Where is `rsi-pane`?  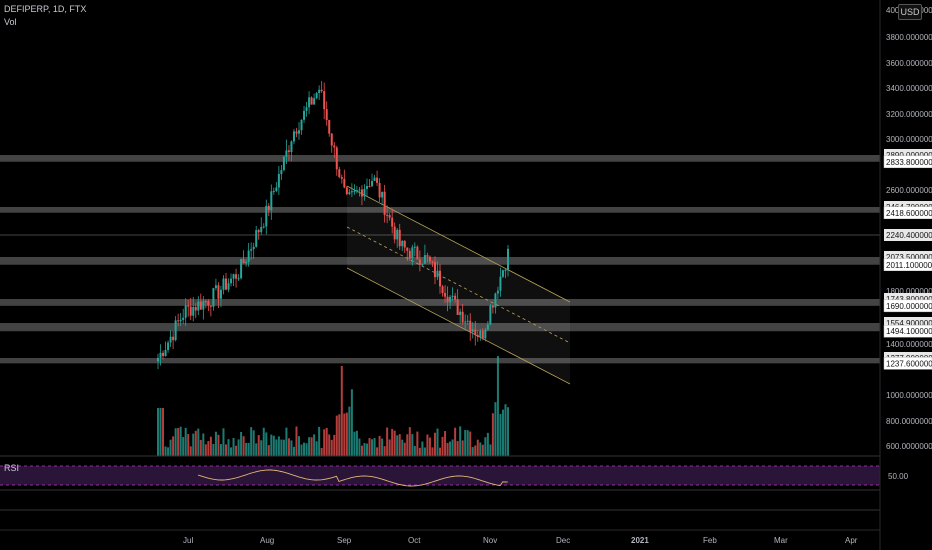 rsi-pane is located at coordinates (440, 483).